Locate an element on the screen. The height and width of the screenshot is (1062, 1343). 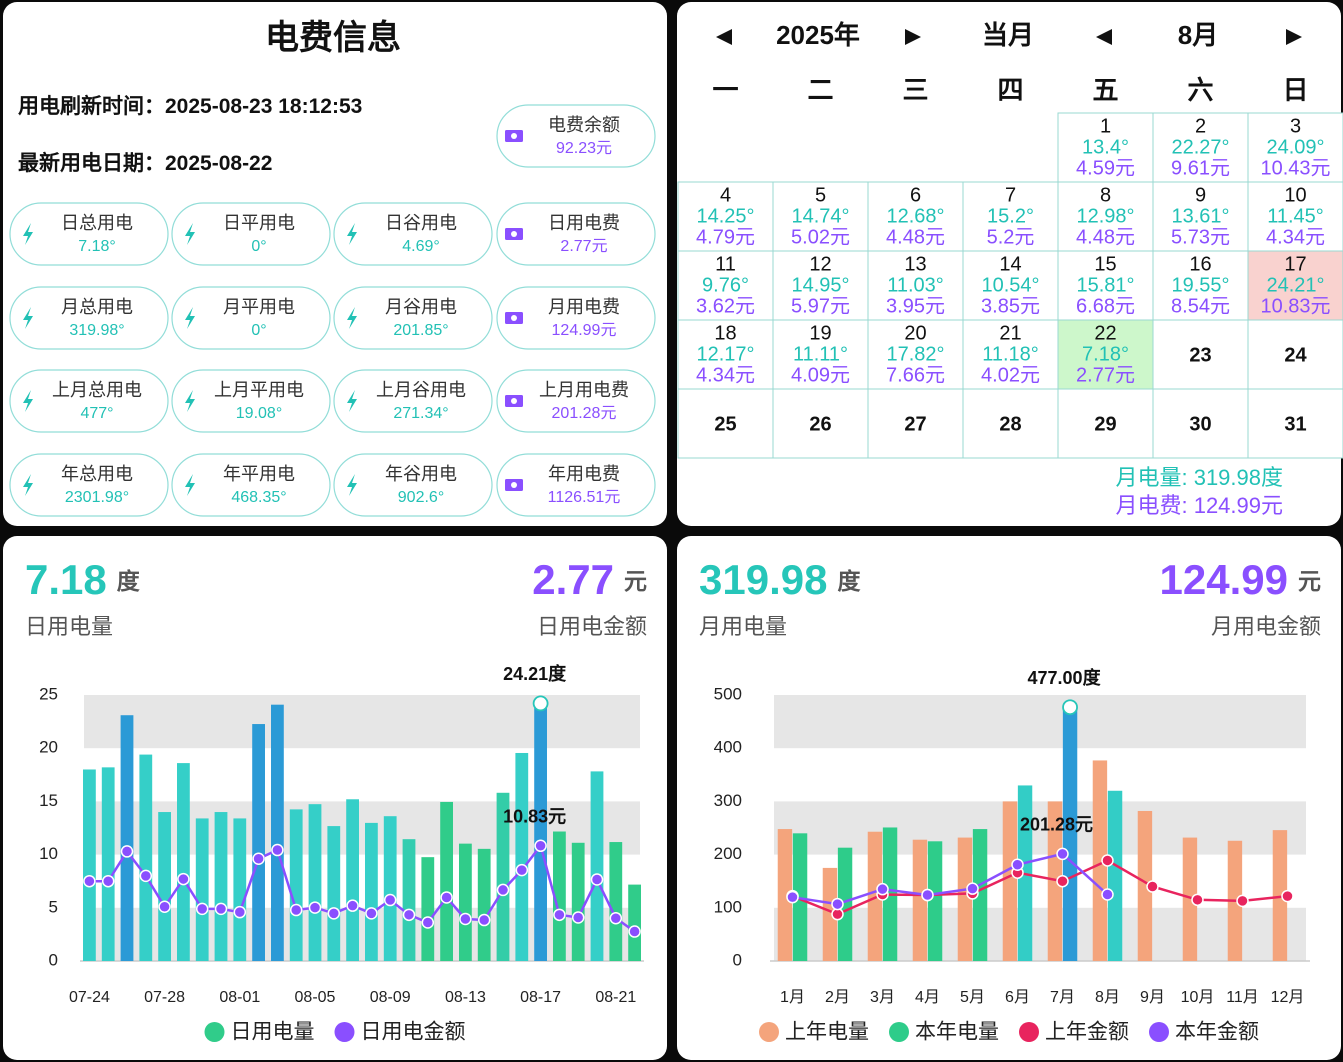
y-tick-label: 0 is located at coordinates (737, 959).